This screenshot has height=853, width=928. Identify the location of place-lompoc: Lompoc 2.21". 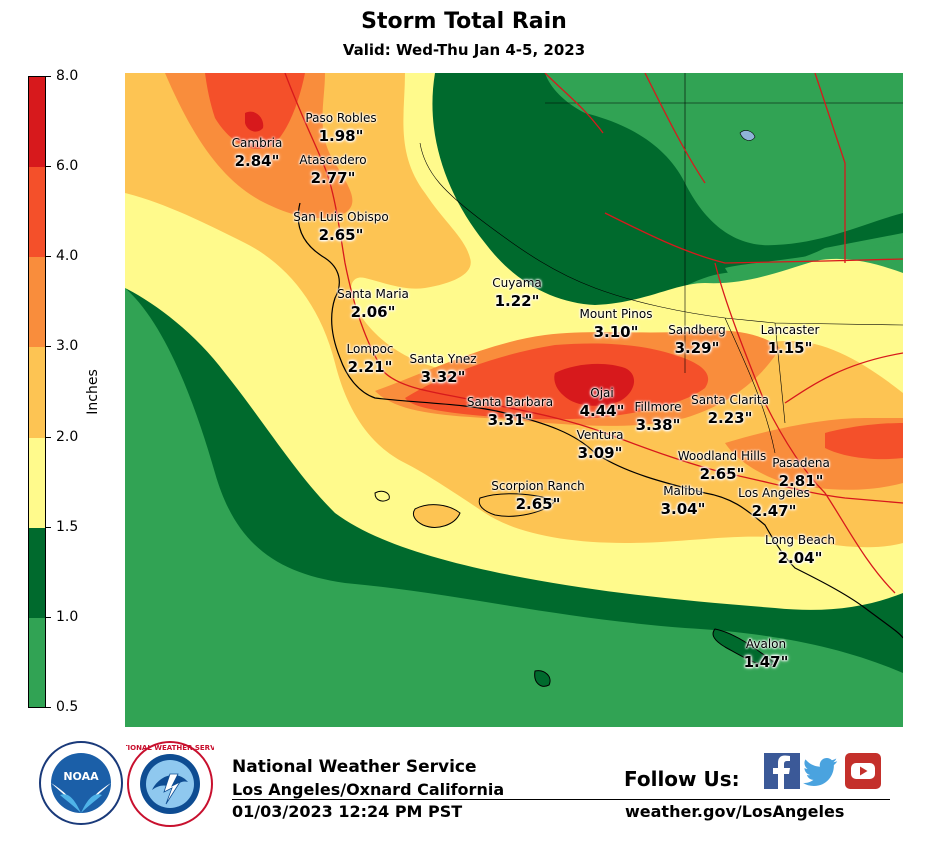
(369, 359).